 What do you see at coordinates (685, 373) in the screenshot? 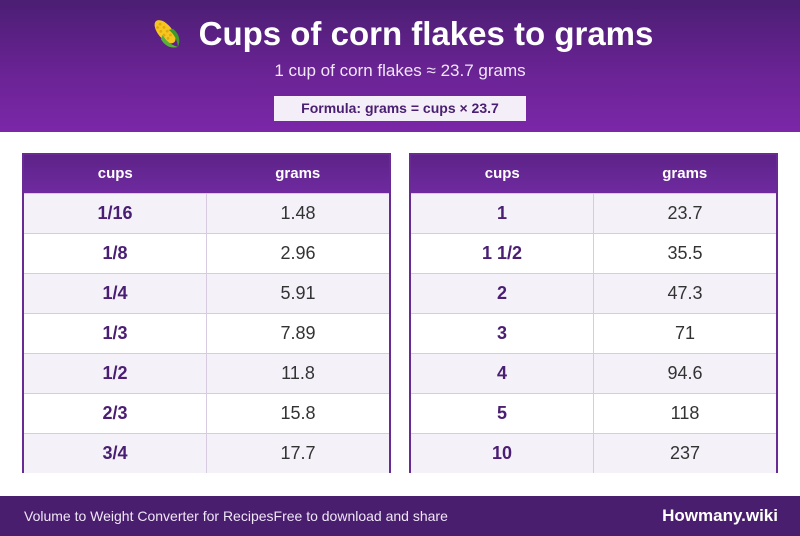
I see `grams-cell: 94.6` at bounding box center [685, 373].